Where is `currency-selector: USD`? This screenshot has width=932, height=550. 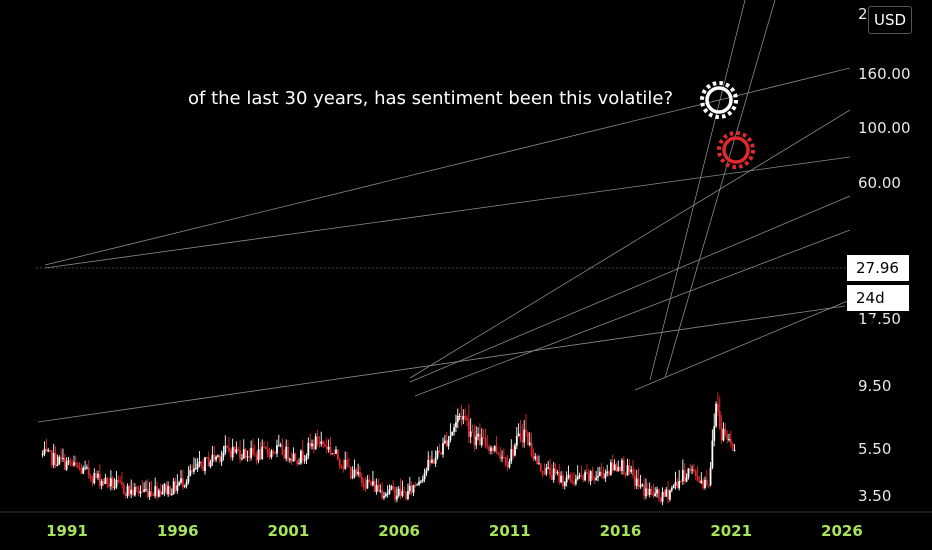 currency-selector: USD is located at coordinates (890, 20).